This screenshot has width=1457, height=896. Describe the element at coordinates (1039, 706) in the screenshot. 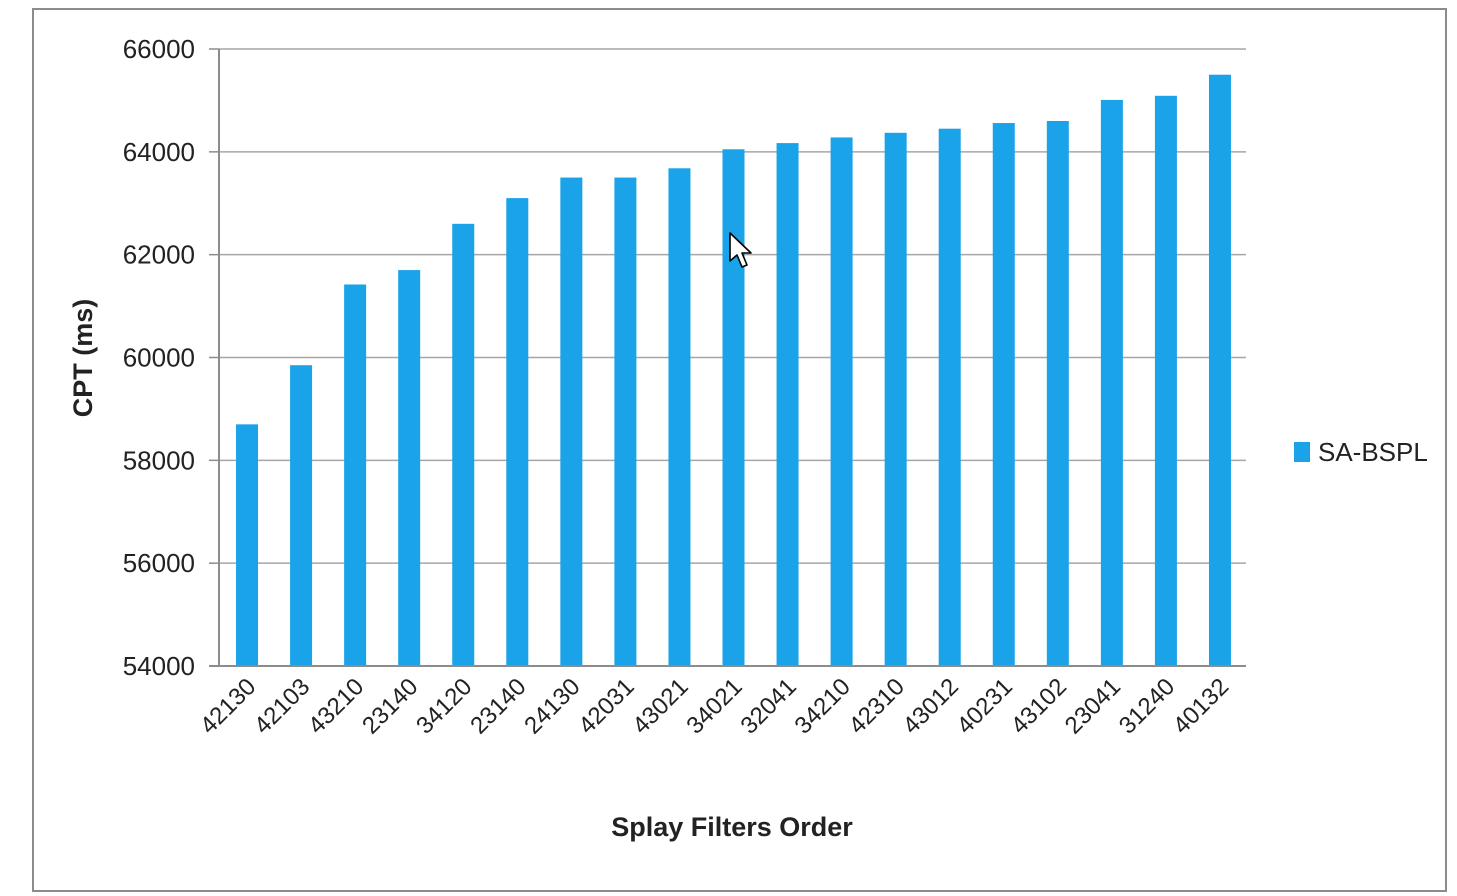

I see `x-tick-label: 43102` at that location.